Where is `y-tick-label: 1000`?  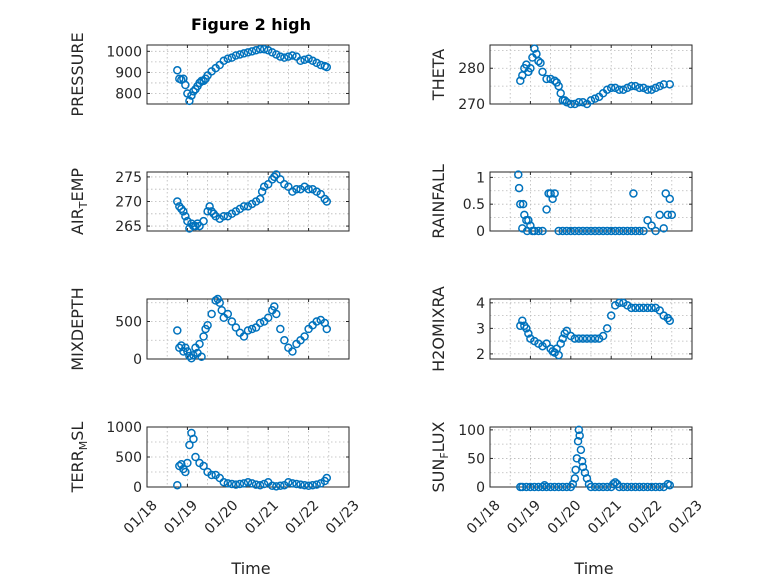
y-tick-label: 1000 is located at coordinates (124, 52).